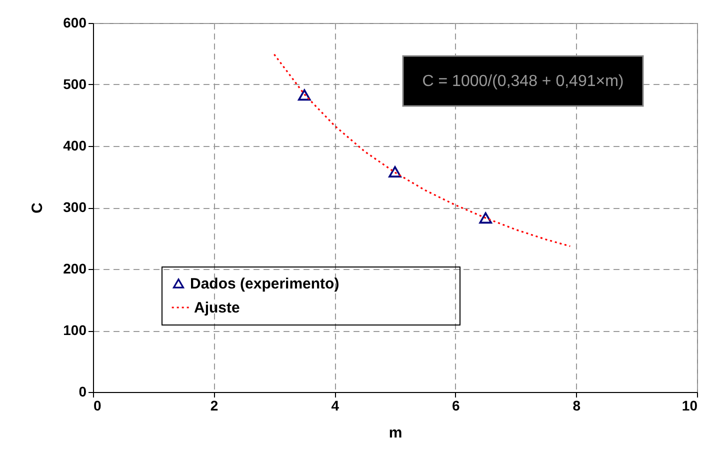 This screenshot has height=465, width=707. Describe the element at coordinates (75, 84) in the screenshot. I see `y-tick-label: 500` at that location.